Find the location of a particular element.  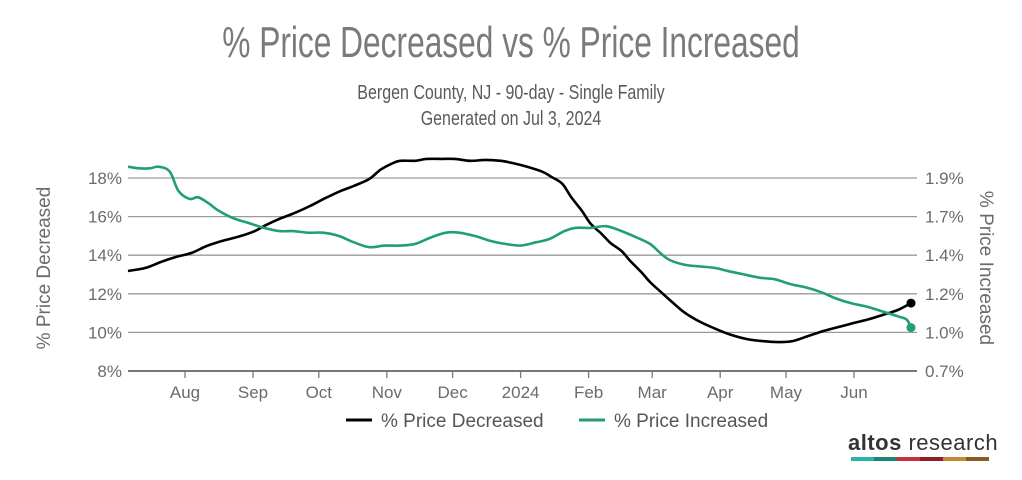

legend: % Price Decreased % Price Increased is located at coordinates (557, 421).